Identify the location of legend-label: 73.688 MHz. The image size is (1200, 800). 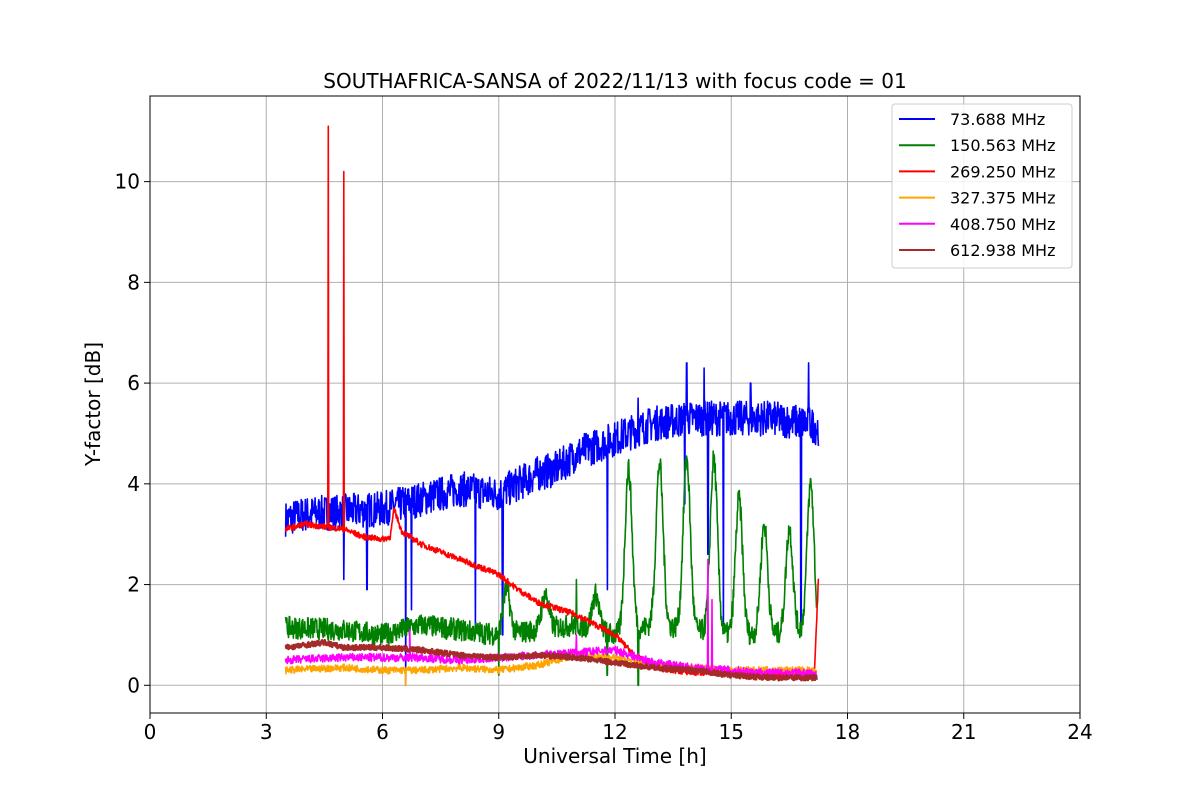
(997, 119).